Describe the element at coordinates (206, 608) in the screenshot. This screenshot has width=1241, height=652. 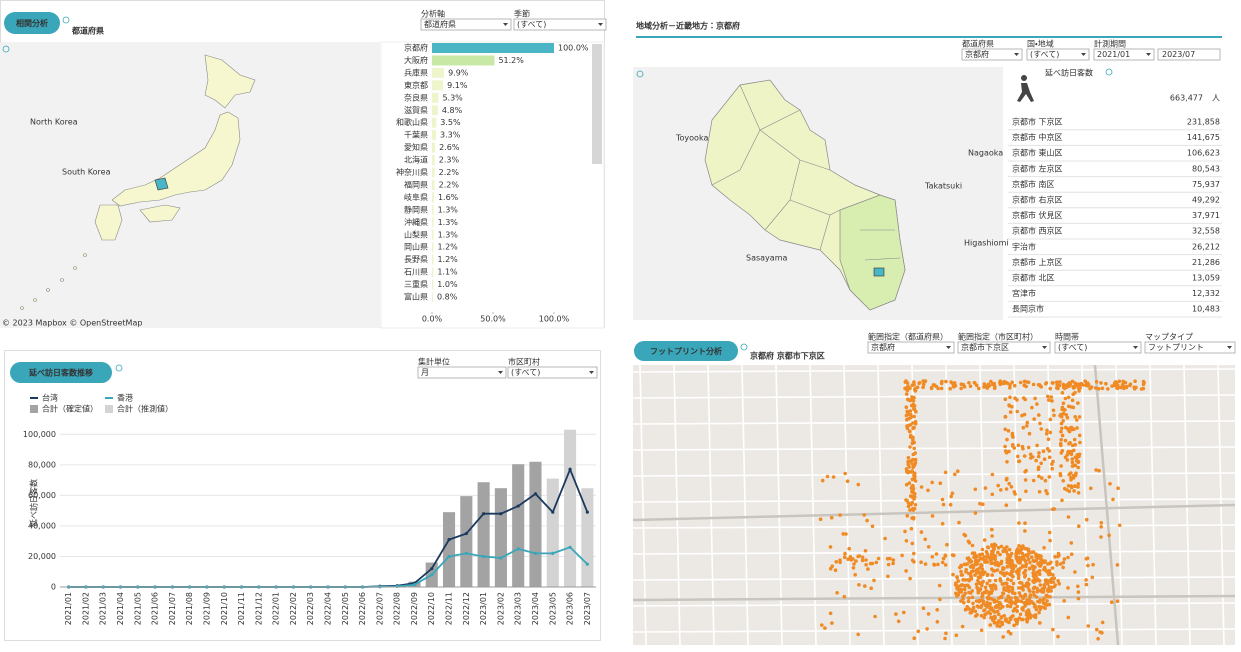
I see `x-tick-label: 2021/09` at that location.